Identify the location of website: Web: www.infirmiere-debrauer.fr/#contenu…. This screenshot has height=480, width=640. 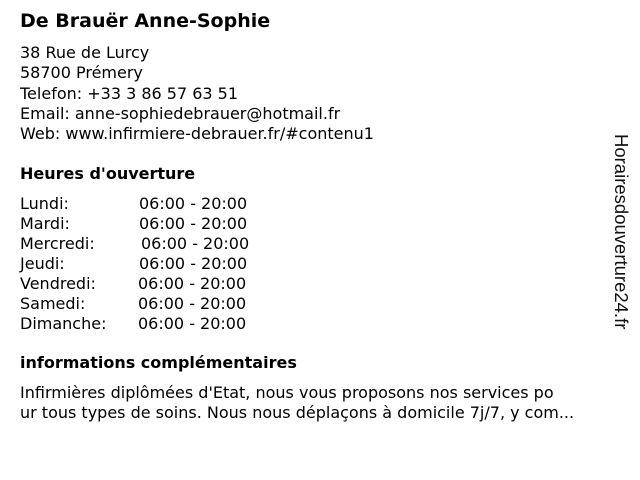
(197, 134).